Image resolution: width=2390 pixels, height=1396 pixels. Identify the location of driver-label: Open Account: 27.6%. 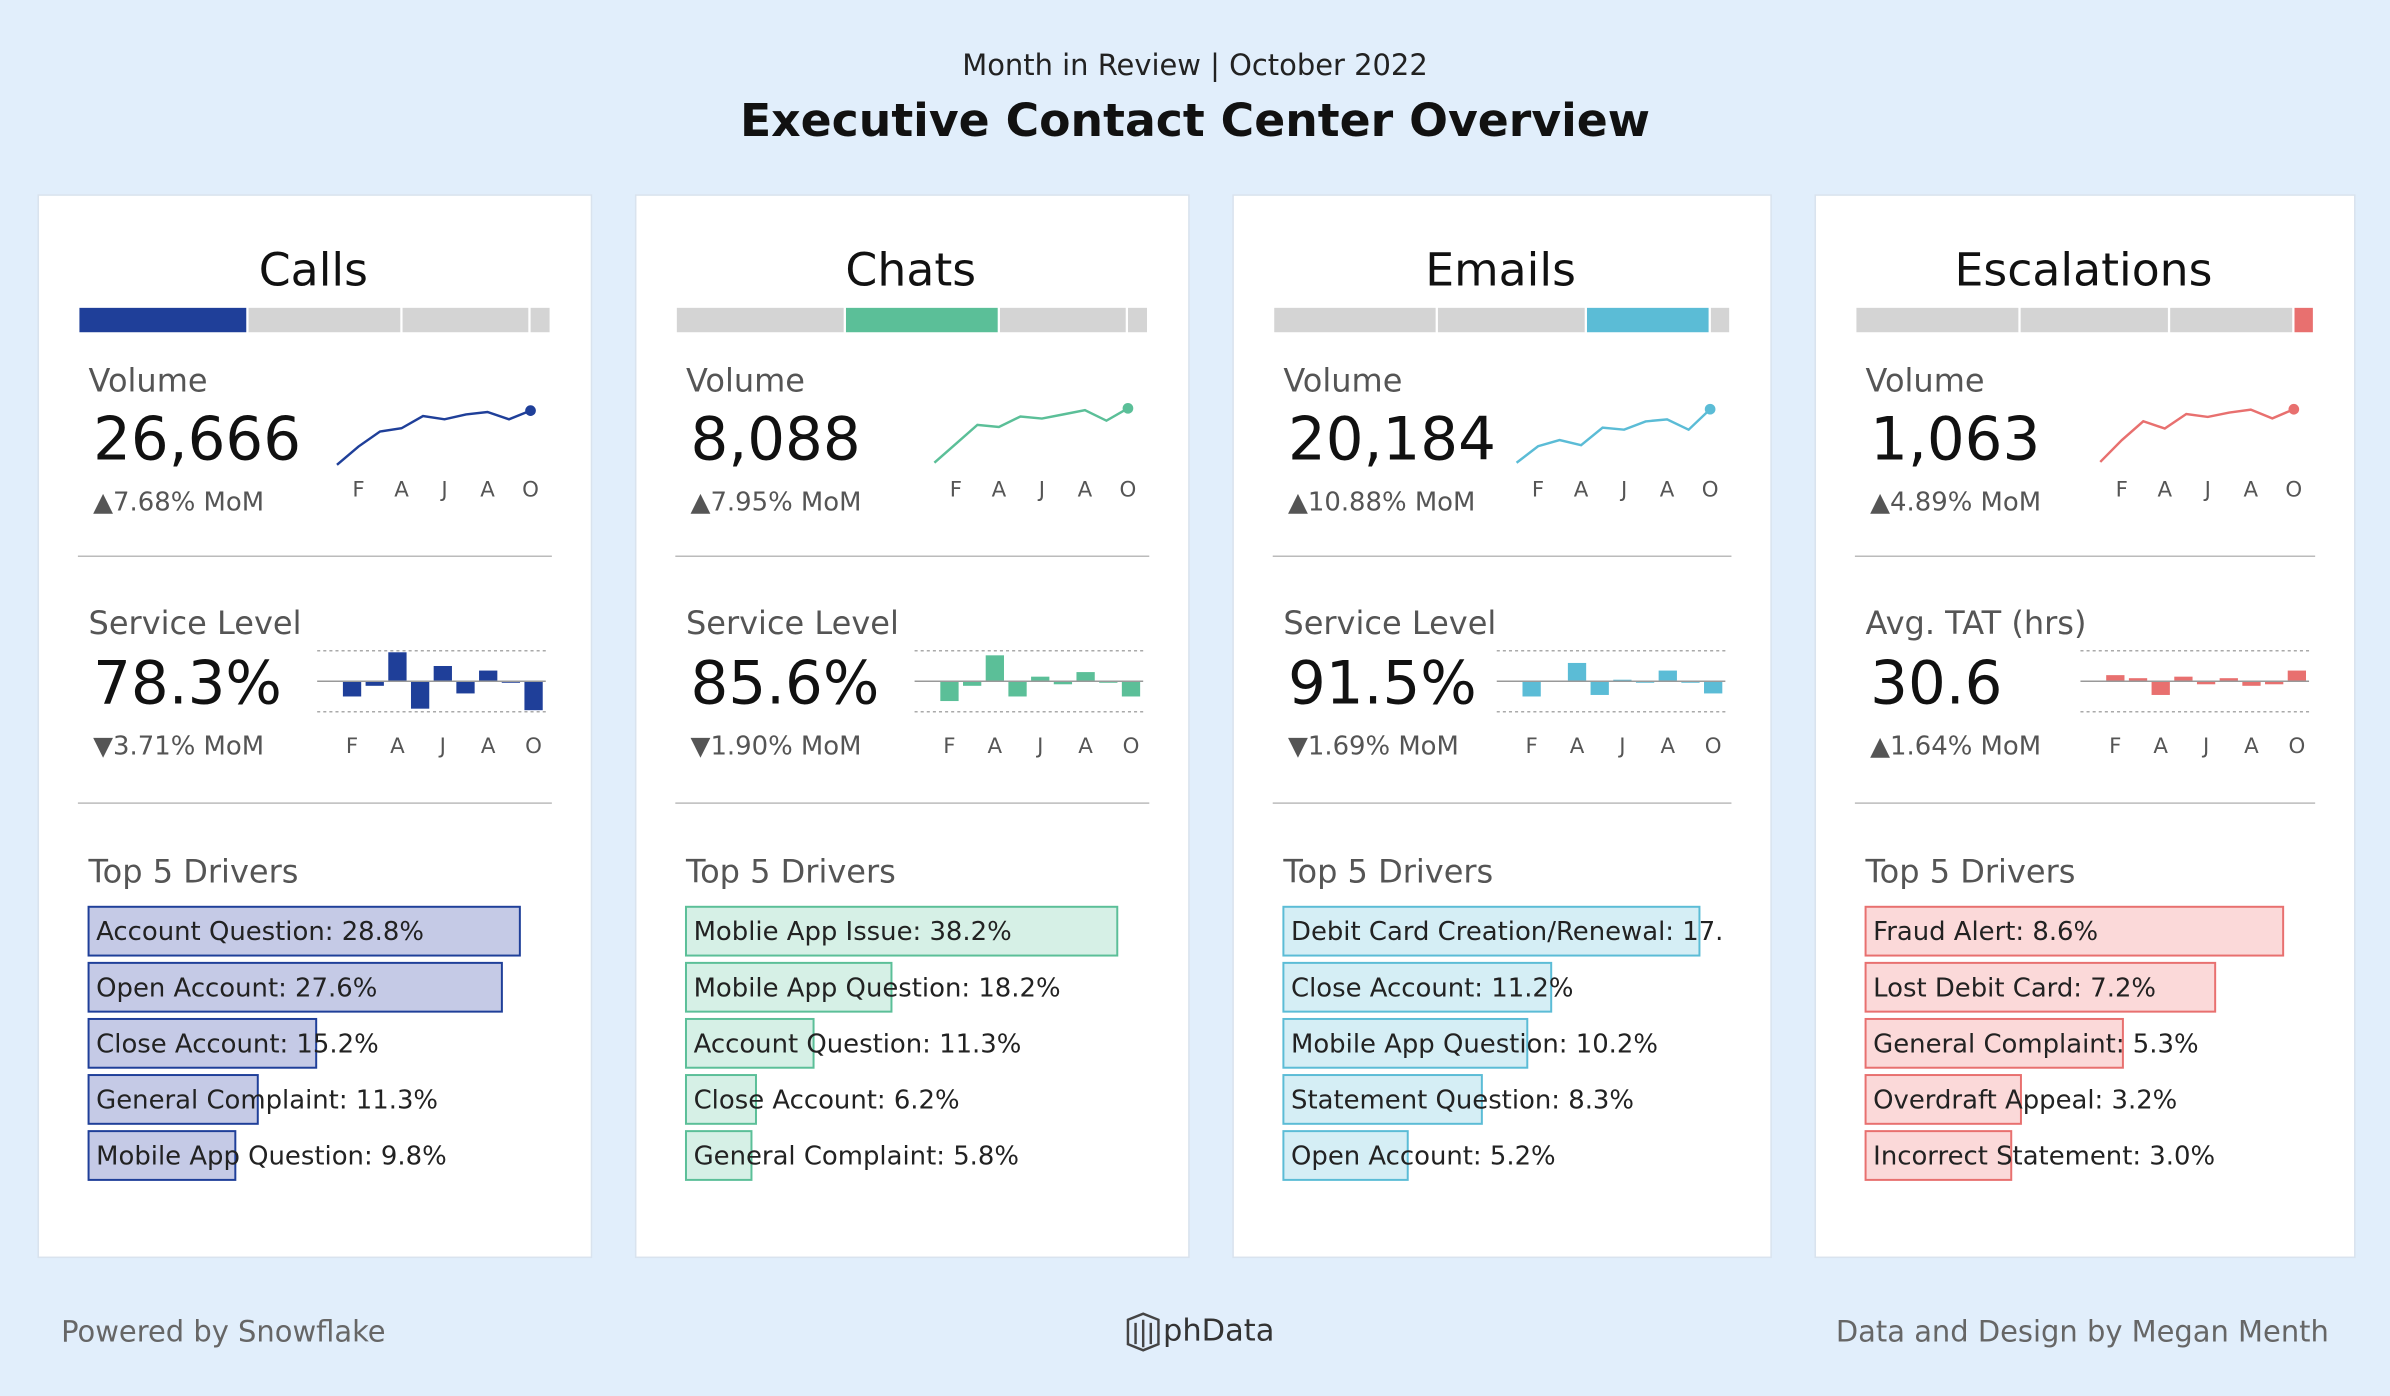
(236, 988).